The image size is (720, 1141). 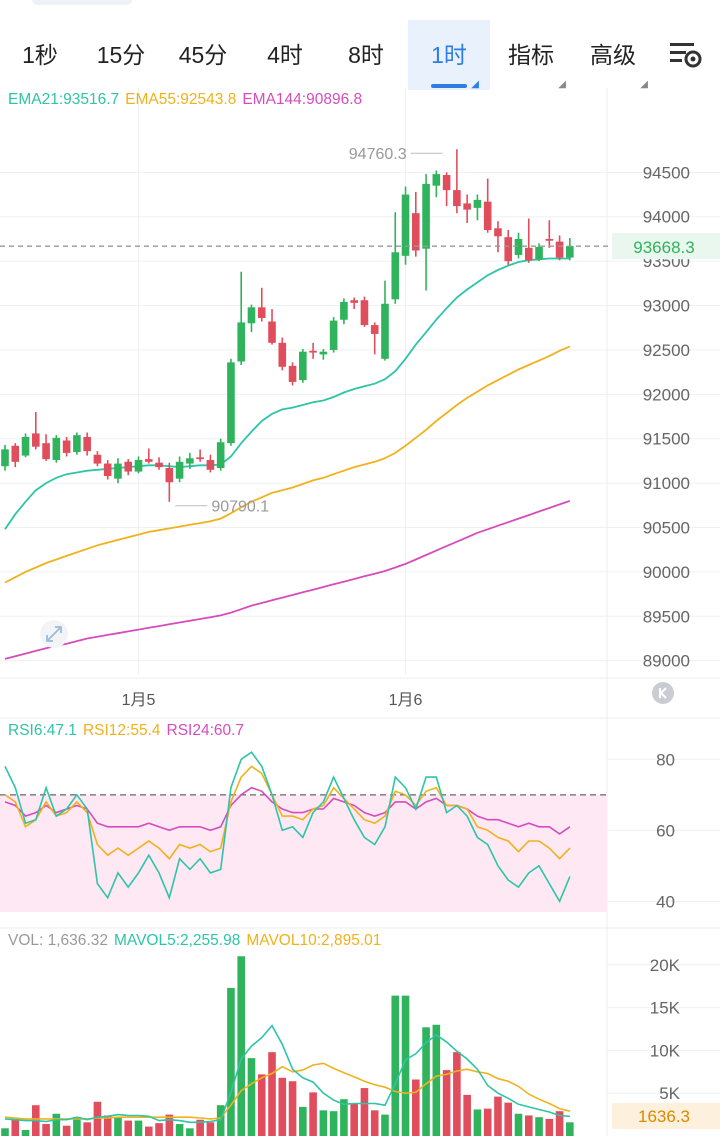 What do you see at coordinates (129, 731) in the screenshot?
I see `rsi-legend: RSI6:47.1 RSI12:55.4 RSI24:60.7` at bounding box center [129, 731].